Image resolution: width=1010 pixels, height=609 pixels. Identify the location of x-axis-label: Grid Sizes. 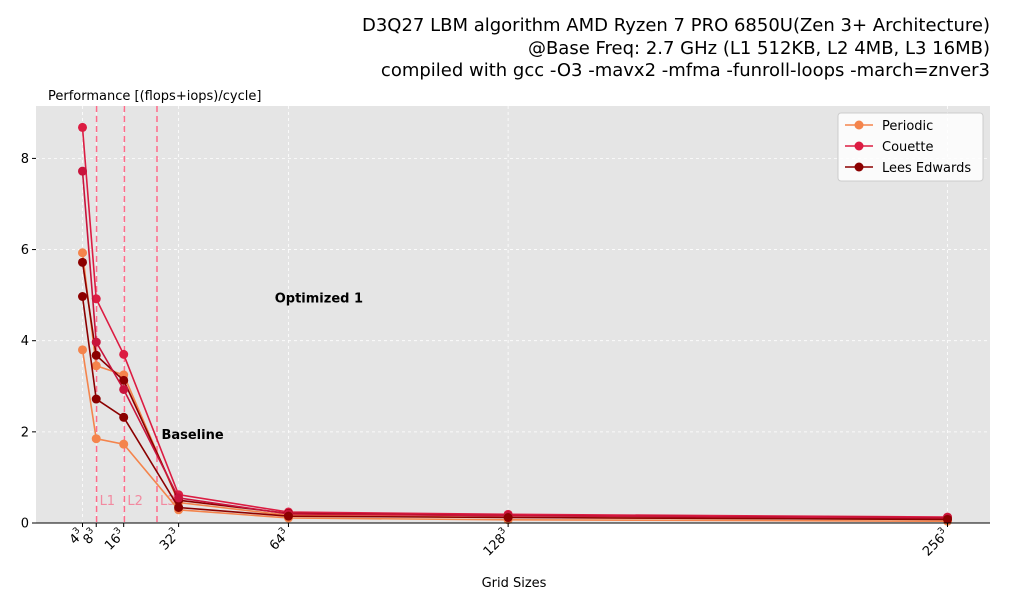
(514, 583).